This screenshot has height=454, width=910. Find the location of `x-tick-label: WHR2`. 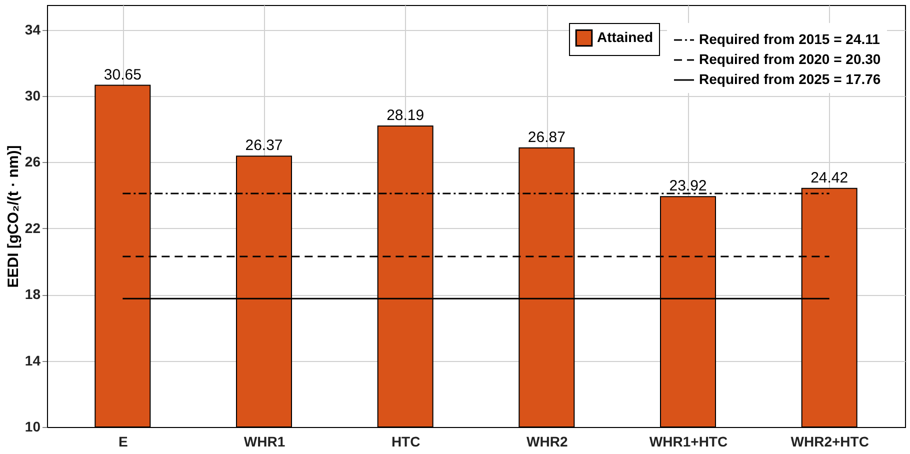

x-tick-label: WHR2 is located at coordinates (547, 442).